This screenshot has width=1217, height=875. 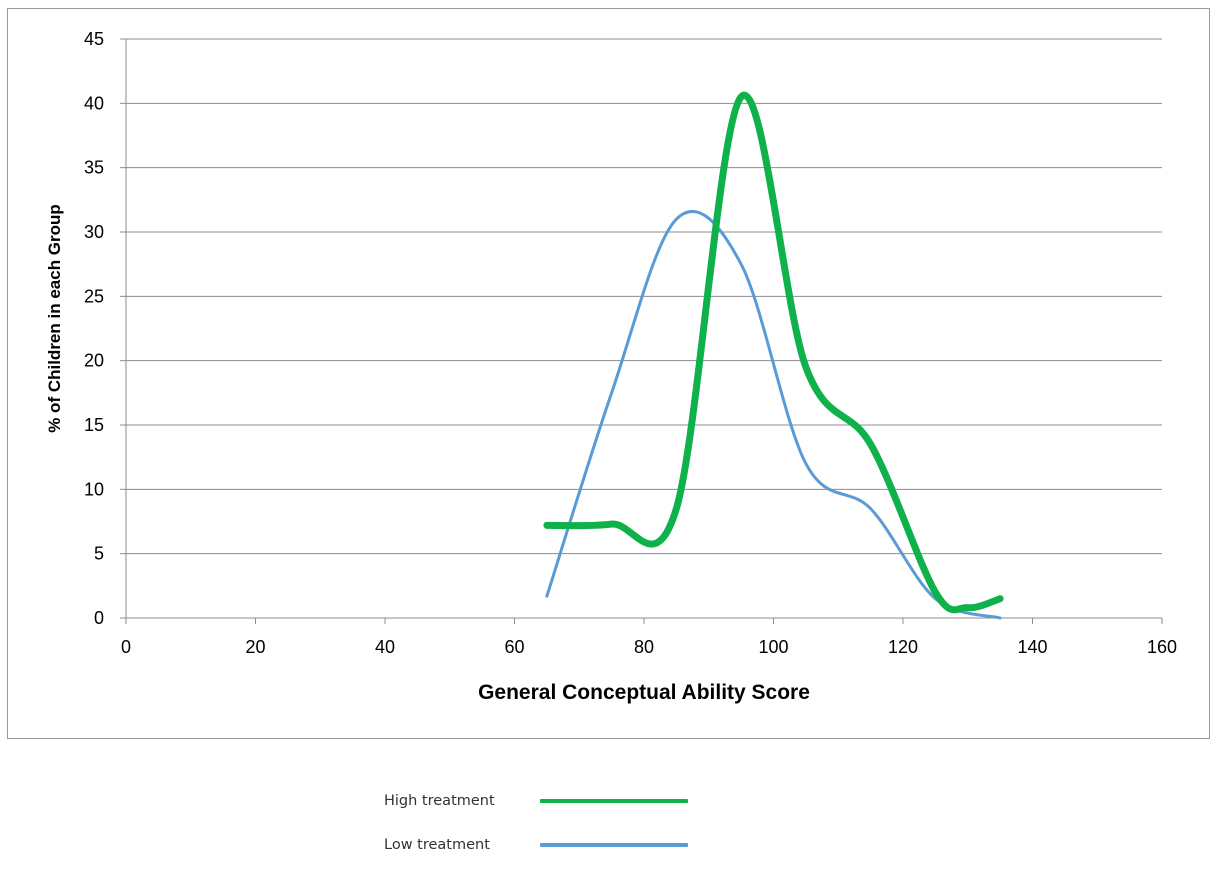 I want to click on y-tick-label-5: 5, so click(x=99, y=554).